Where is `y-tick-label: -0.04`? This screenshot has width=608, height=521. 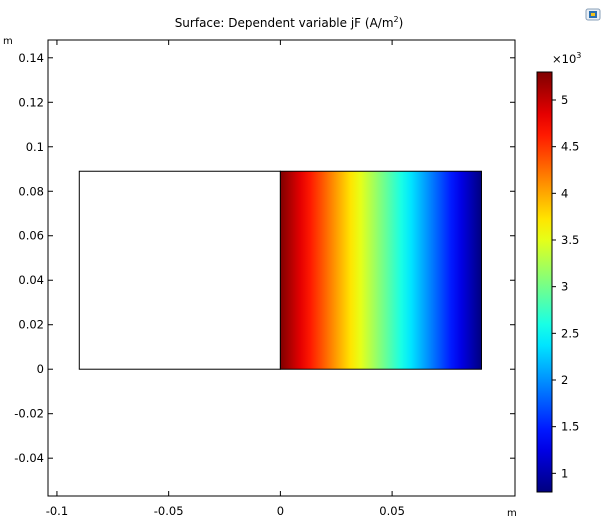 y-tick-label: -0.04 is located at coordinates (29, 458).